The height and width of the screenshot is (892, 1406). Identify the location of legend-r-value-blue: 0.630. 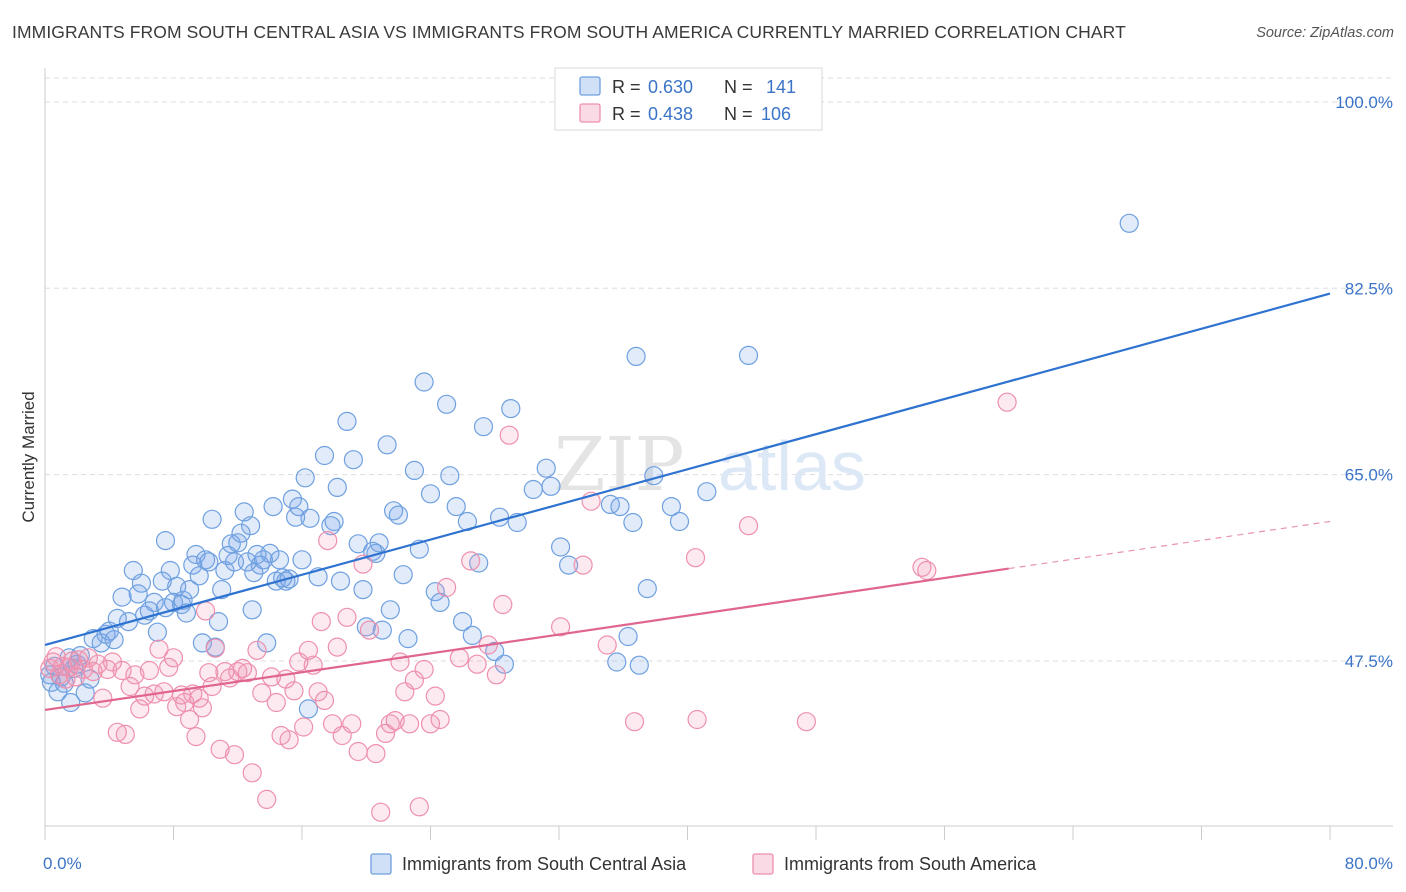
(670, 87).